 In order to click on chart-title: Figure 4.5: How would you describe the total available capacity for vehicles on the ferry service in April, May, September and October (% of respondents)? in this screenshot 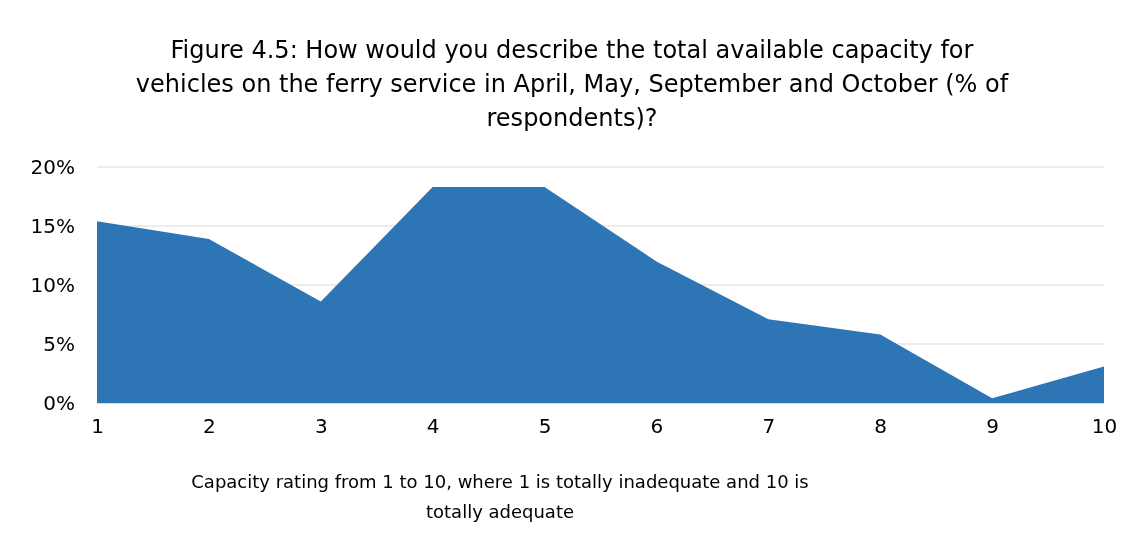, I will do `click(572, 84)`.